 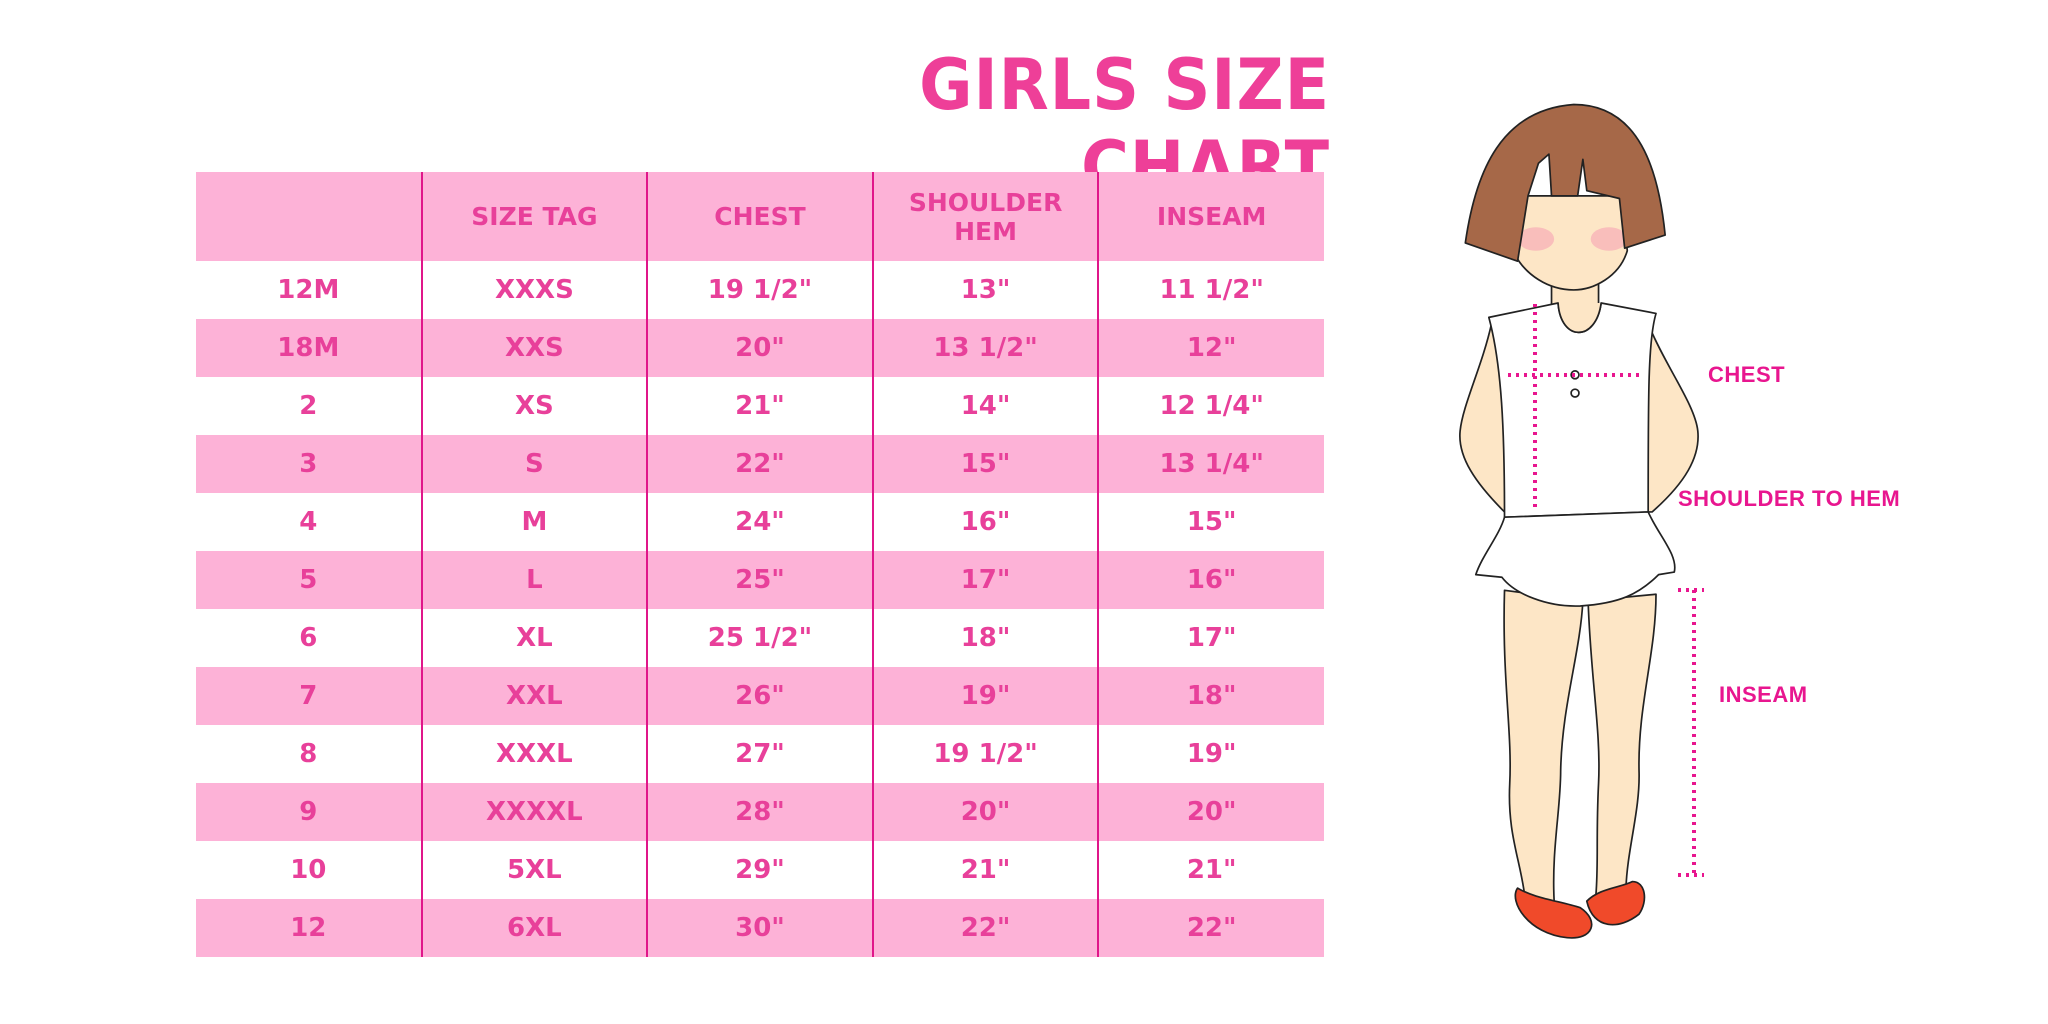 What do you see at coordinates (1615, 903) in the screenshot?
I see `right-shoe` at bounding box center [1615, 903].